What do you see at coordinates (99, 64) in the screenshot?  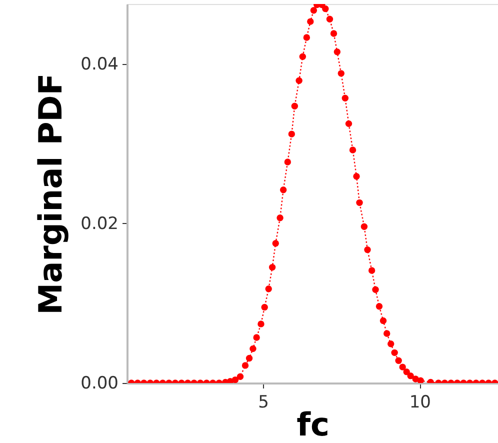 I see `y-tick-label: 0.04` at bounding box center [99, 64].